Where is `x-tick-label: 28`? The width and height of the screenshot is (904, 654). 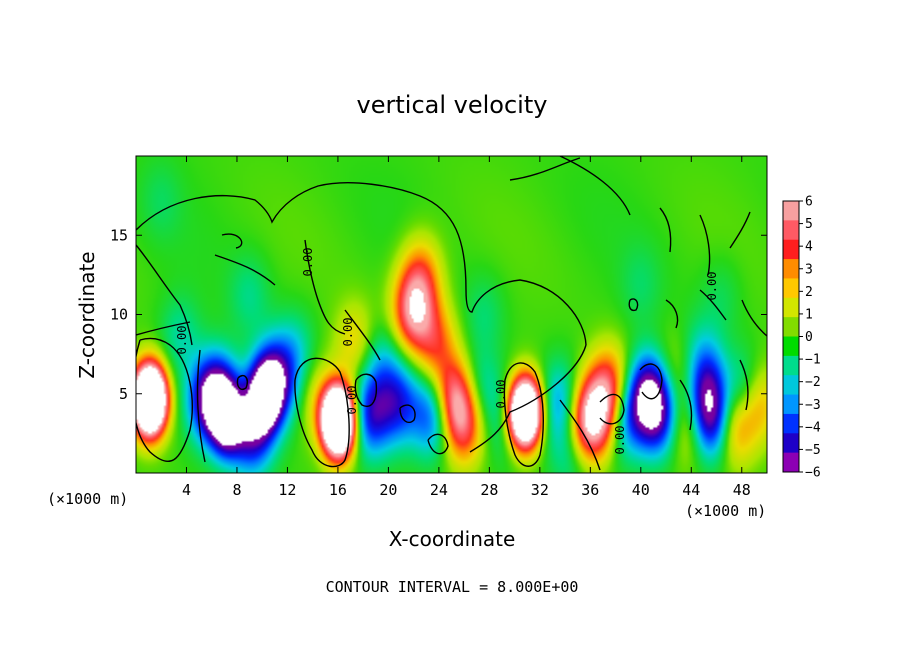
x-tick-label: 28 is located at coordinates (489, 490).